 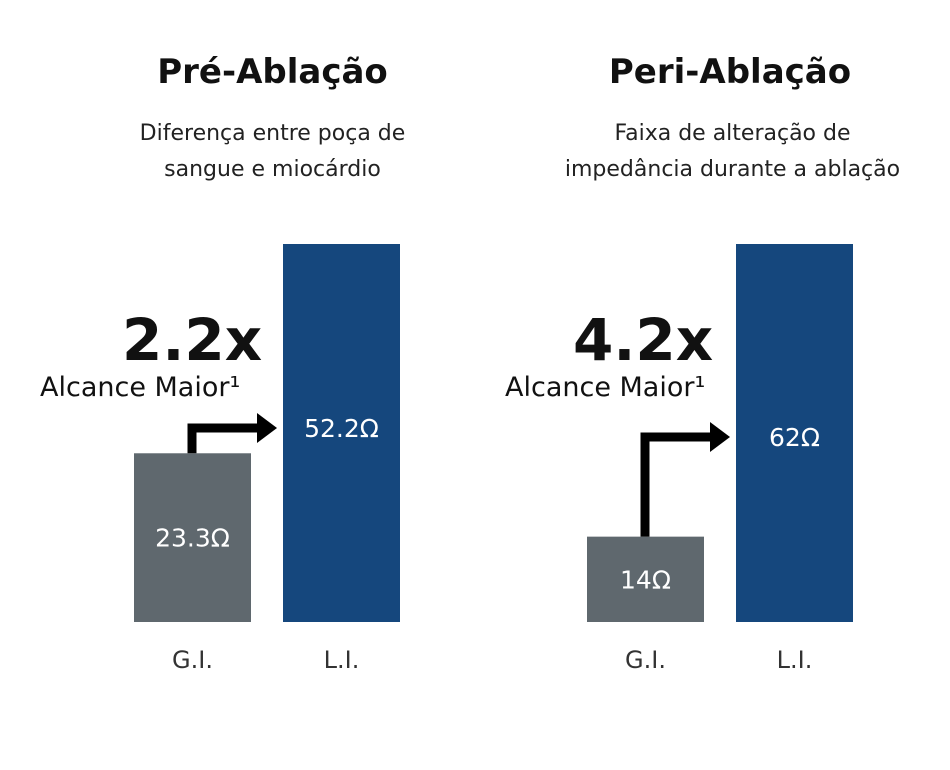 I want to click on chart-title: Peri-Ablação, so click(x=730, y=72).